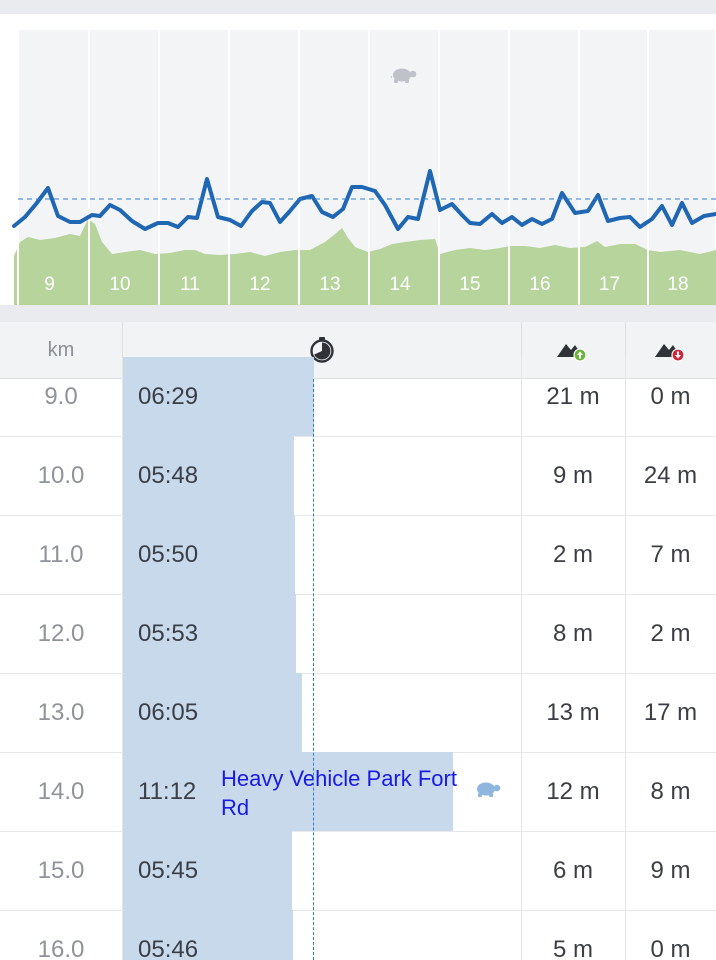  Describe the element at coordinates (61, 870) in the screenshot. I see `km-cell: 15.0` at that location.